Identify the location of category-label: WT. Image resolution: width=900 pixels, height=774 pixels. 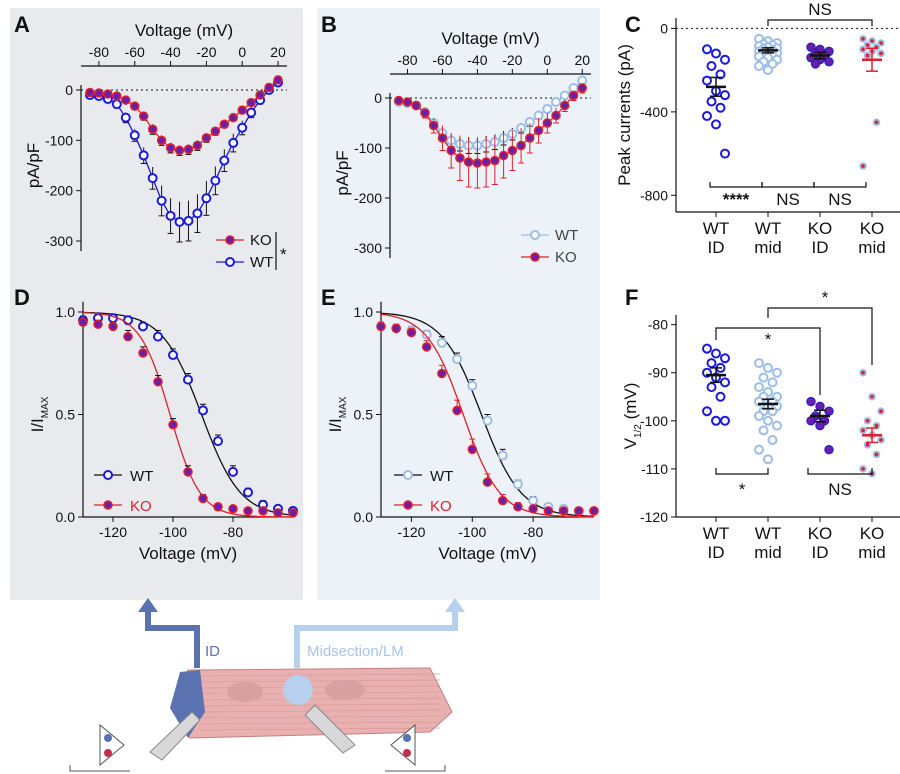
(768, 533).